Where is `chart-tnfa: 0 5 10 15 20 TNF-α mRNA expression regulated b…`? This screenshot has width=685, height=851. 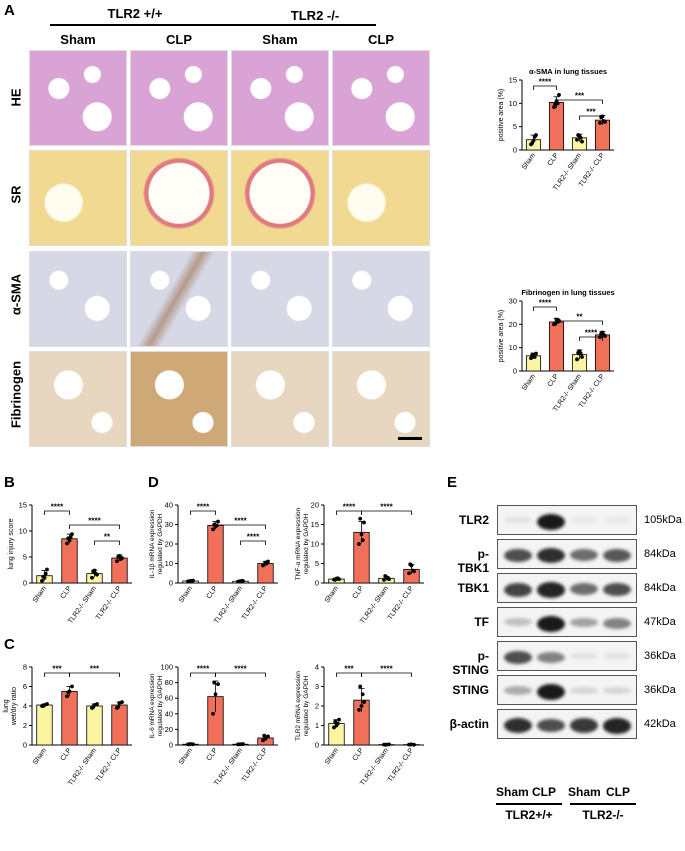 chart-tnfa: 0 5 10 15 20 TNF-α mRNA expression regulated b… is located at coordinates (365, 565).